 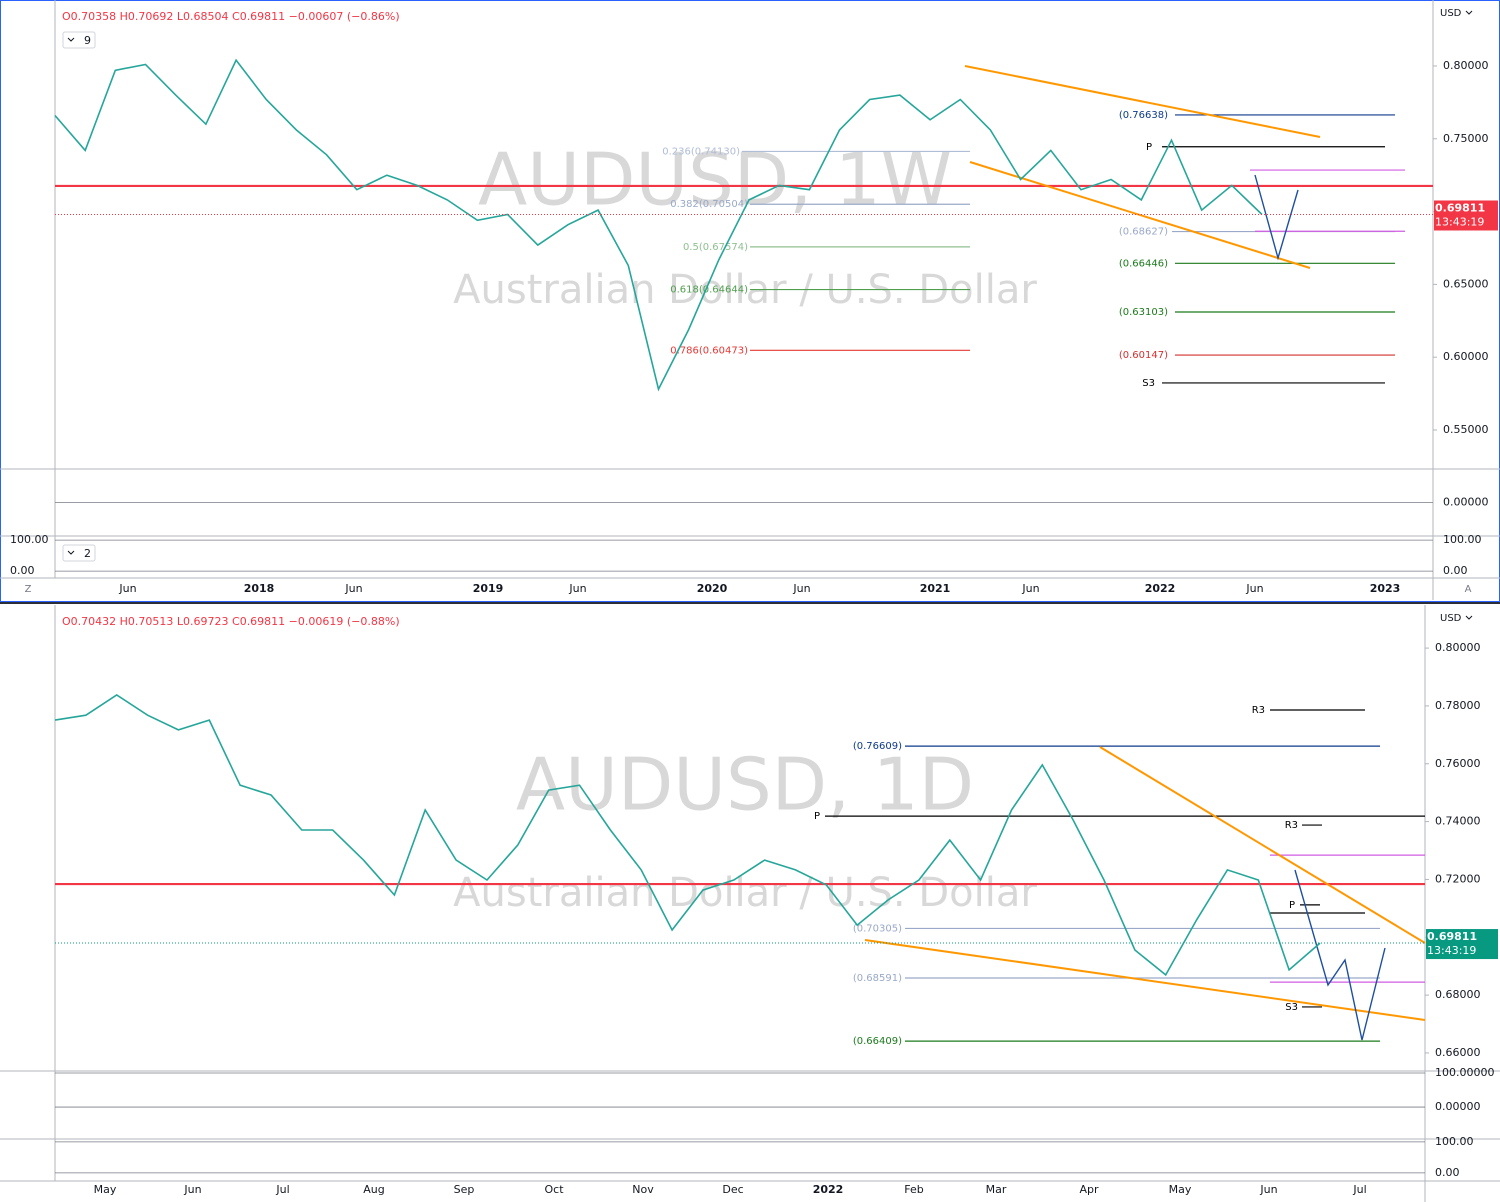 I want to click on y-tick-label: 0.75000, so click(x=1466, y=138).